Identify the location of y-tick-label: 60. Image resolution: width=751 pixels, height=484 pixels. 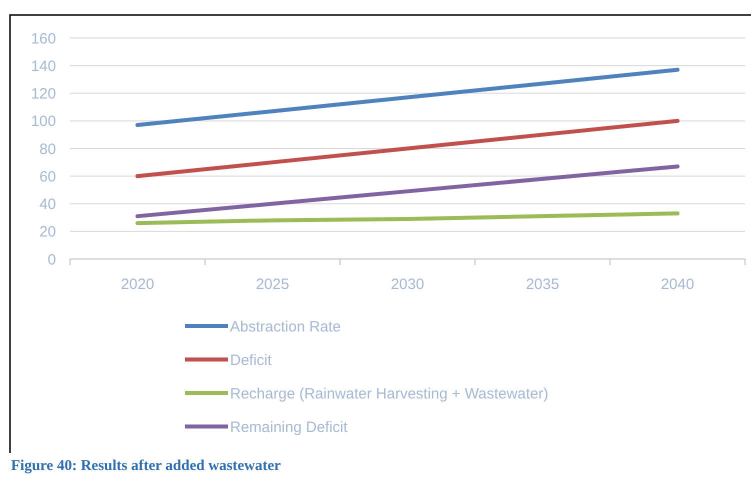
(47, 177).